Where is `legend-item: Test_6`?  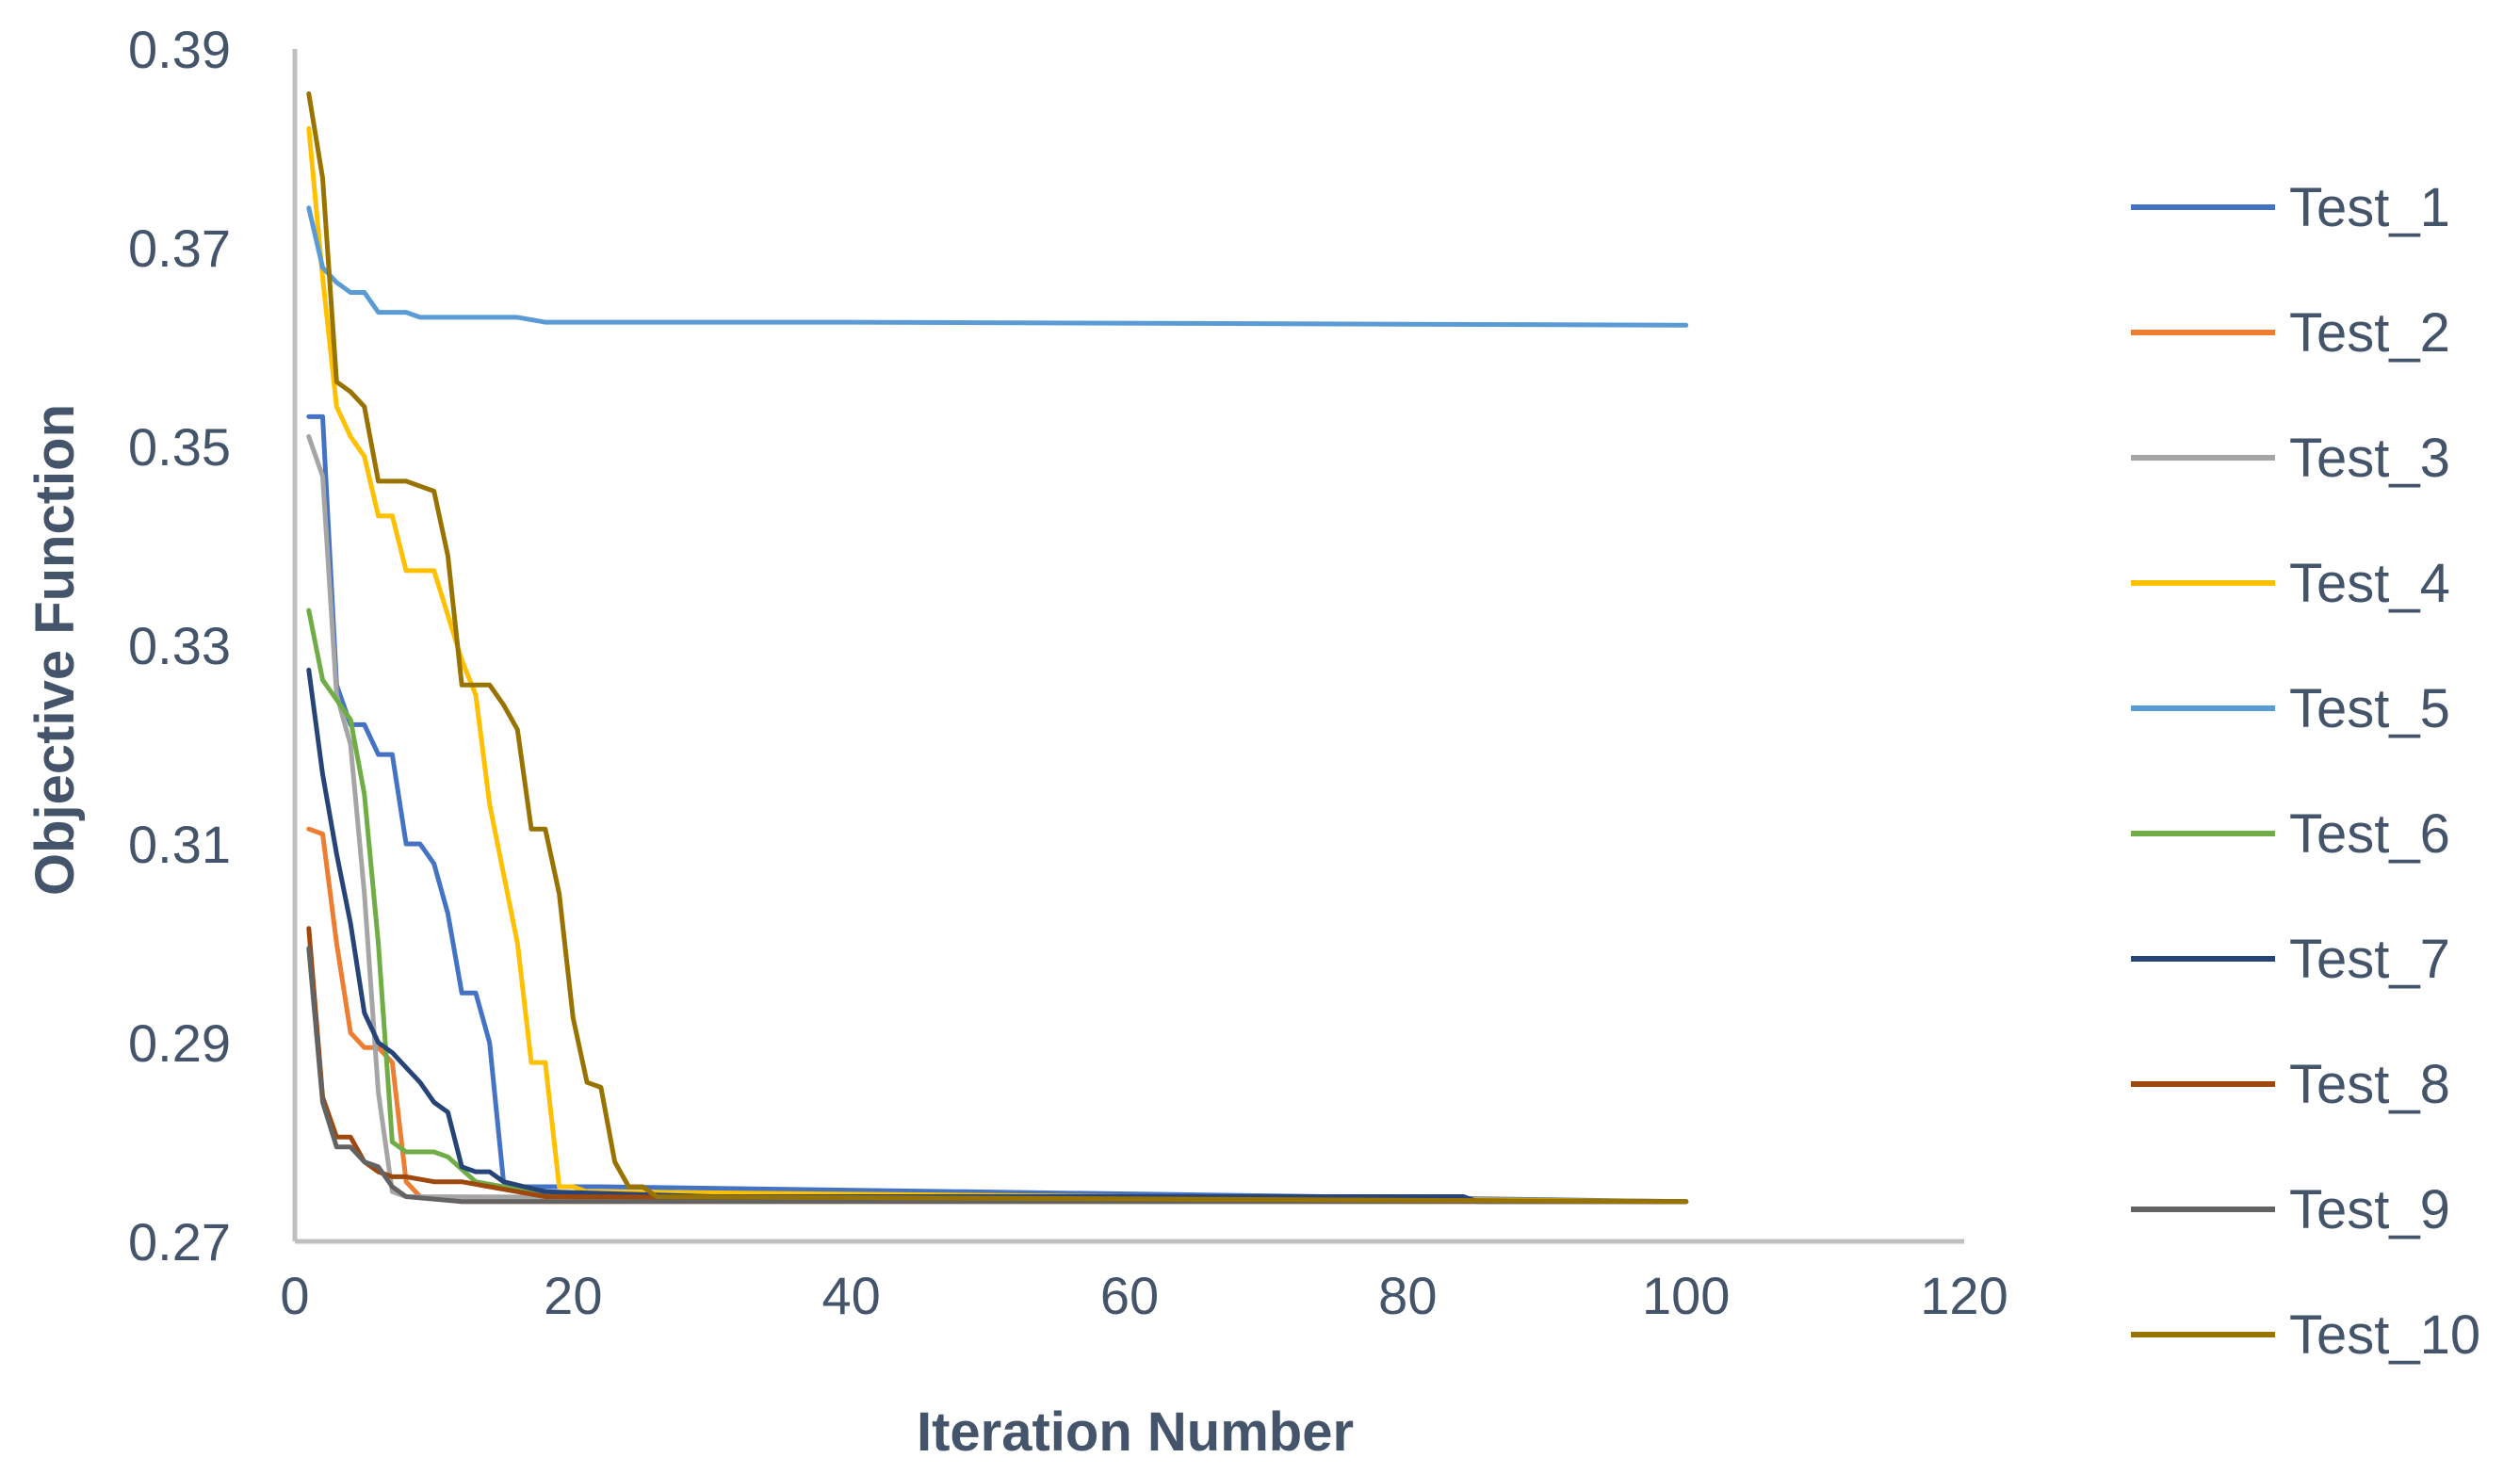 legend-item: Test_6 is located at coordinates (2290, 834).